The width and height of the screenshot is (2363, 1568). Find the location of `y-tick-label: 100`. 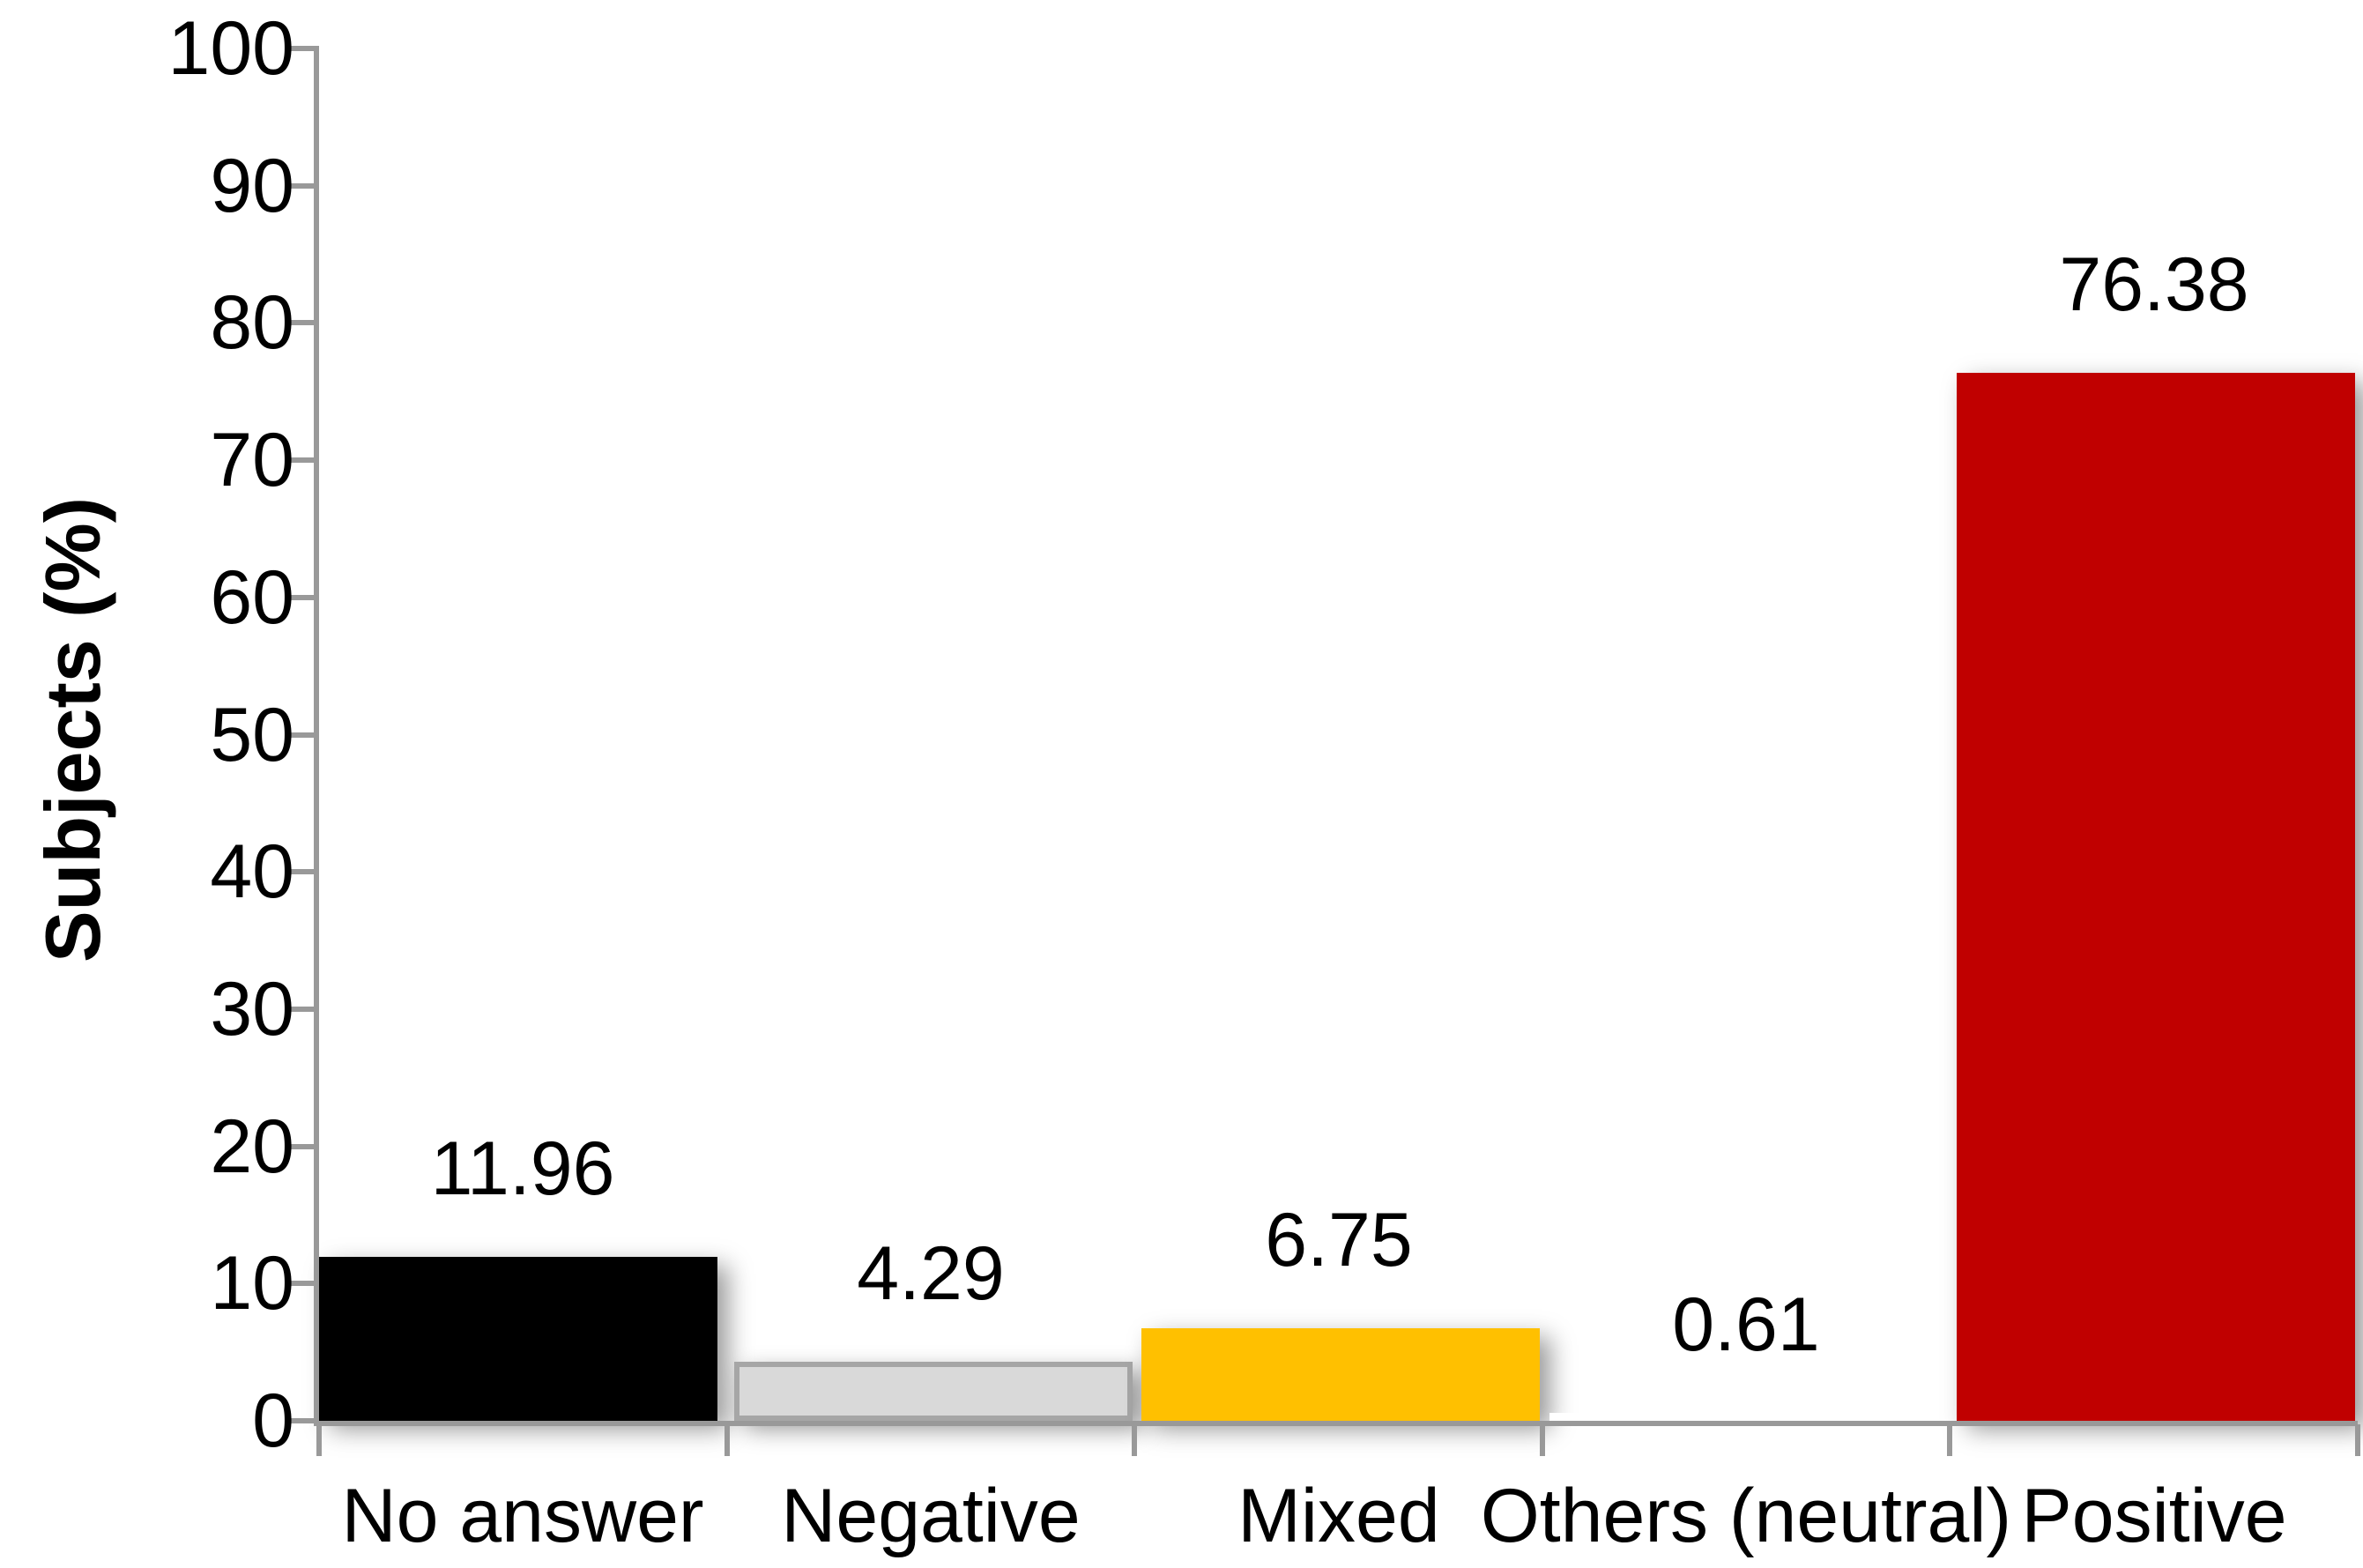

y-tick-label: 100 is located at coordinates (231, 48).